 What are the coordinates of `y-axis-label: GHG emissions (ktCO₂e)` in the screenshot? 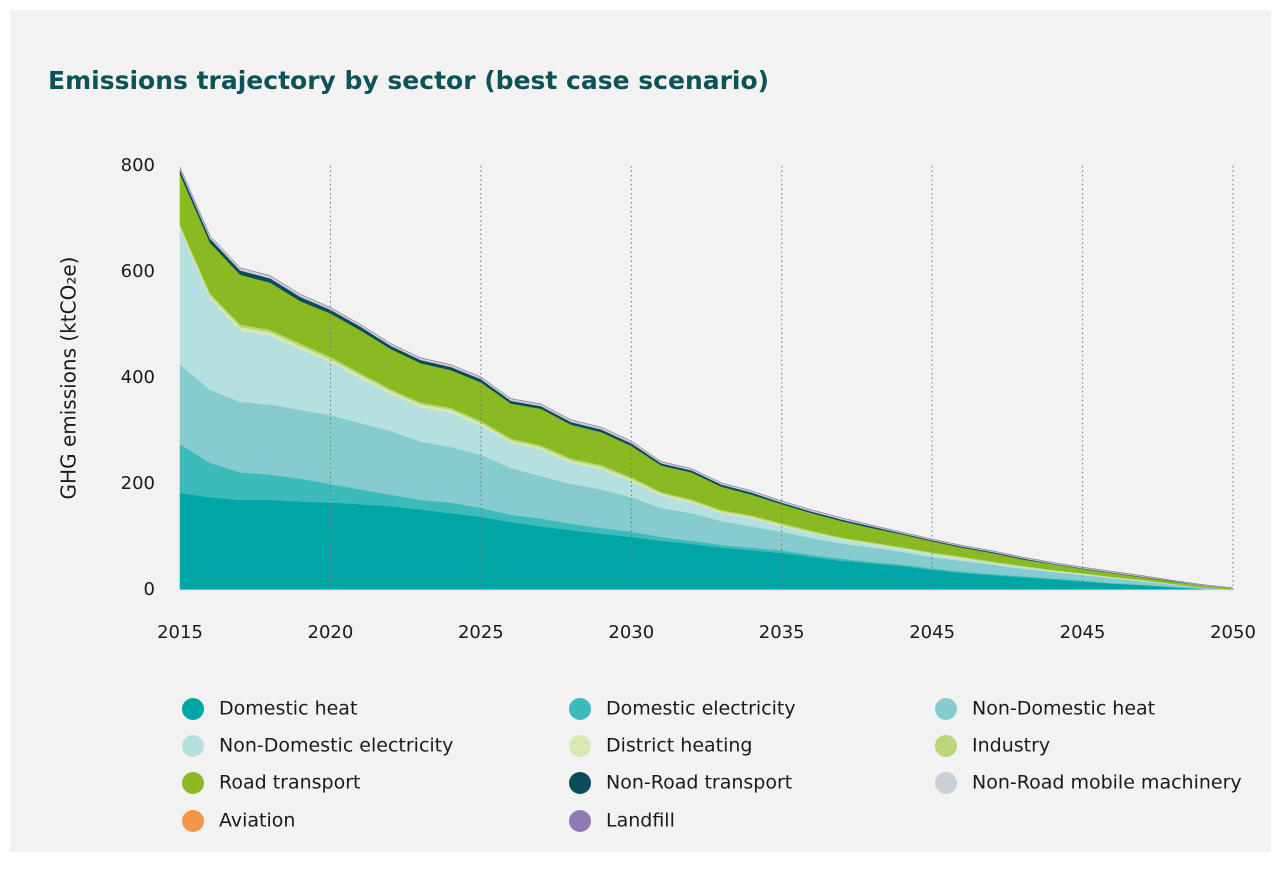 It's located at (69, 378).